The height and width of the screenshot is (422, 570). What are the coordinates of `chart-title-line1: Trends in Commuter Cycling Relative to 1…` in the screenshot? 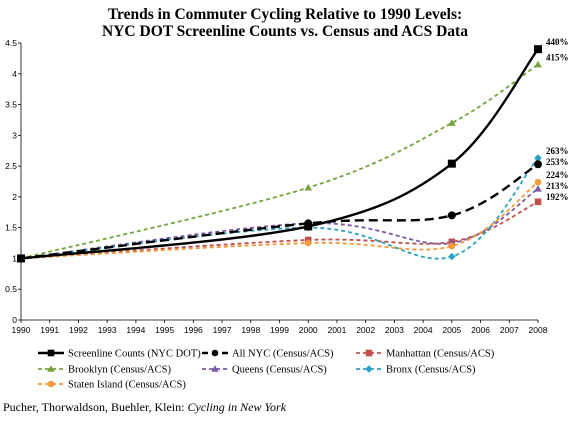 It's located at (285, 14).